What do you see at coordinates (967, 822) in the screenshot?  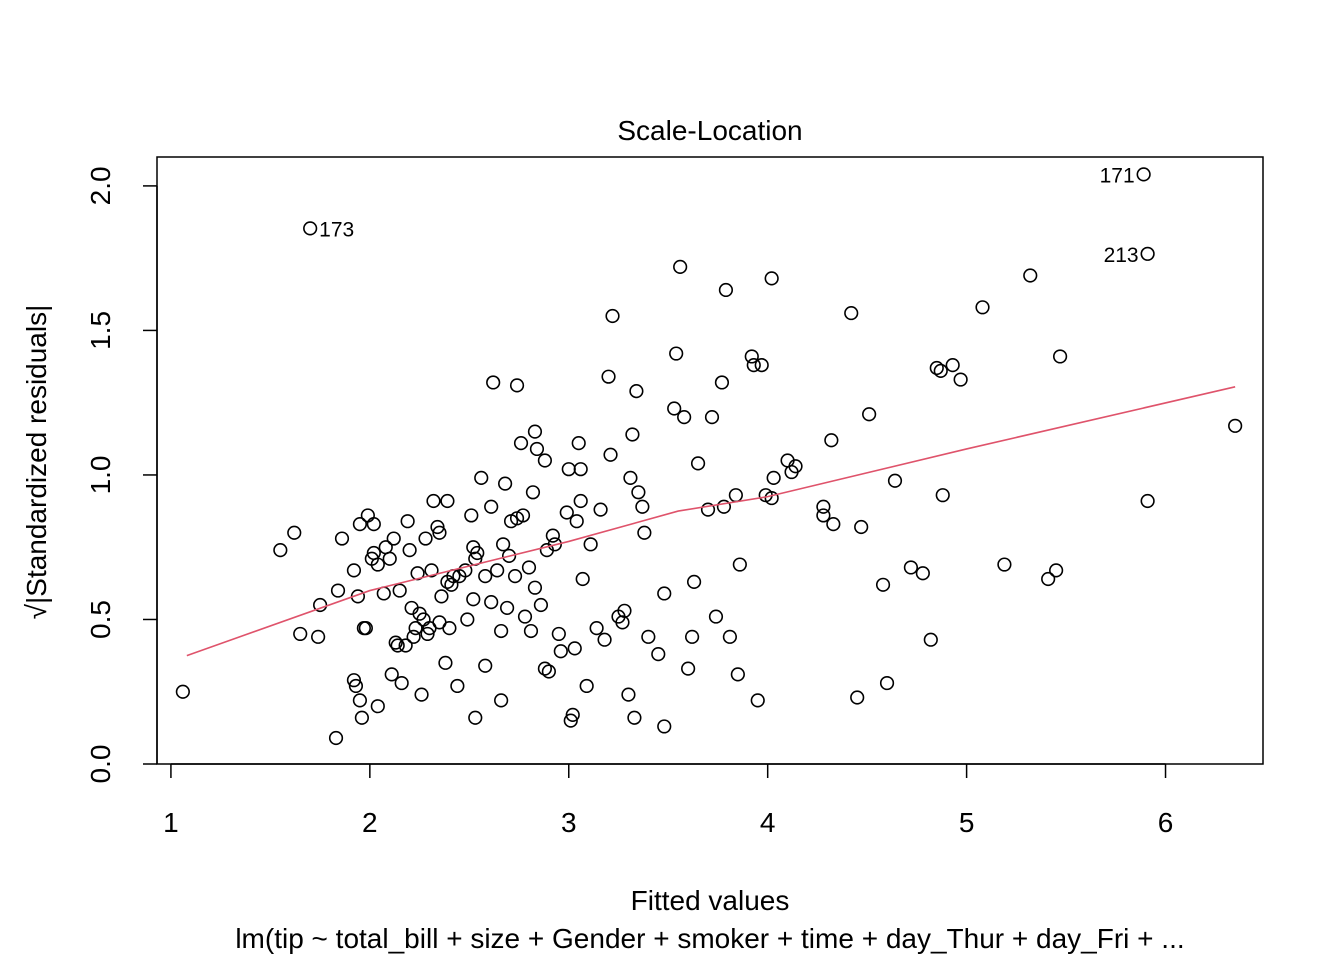 I see `x-tick-label: 5` at bounding box center [967, 822].